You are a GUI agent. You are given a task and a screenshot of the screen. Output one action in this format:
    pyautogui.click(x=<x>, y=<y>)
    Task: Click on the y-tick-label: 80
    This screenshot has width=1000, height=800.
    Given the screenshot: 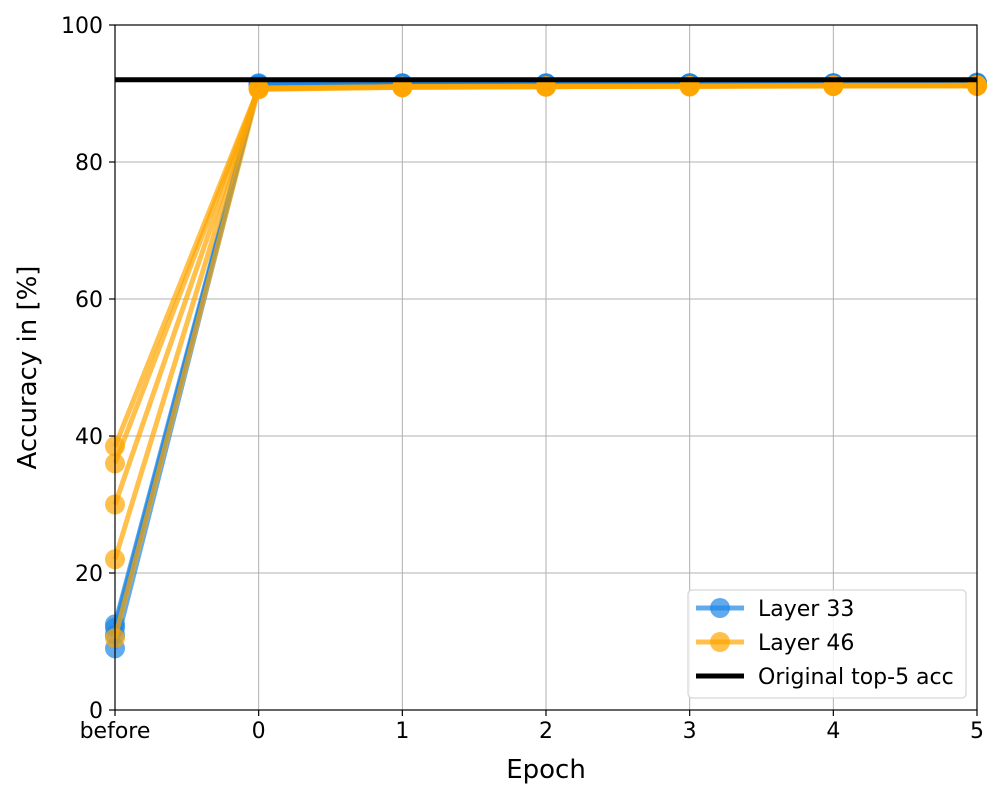 What is the action you would take?
    pyautogui.click(x=89, y=163)
    